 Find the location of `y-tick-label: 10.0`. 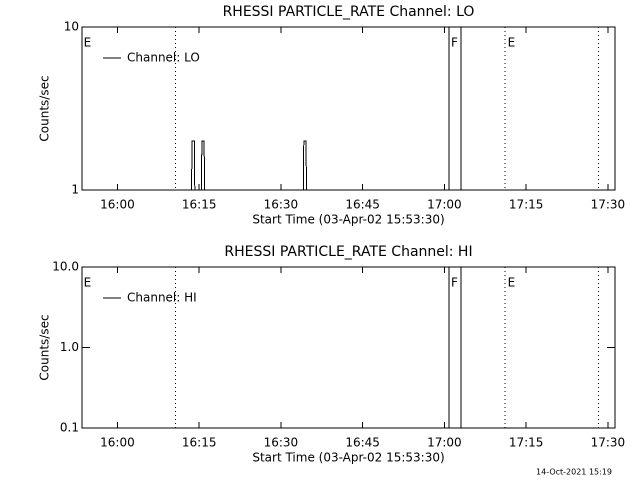

y-tick-label: 10.0 is located at coordinates (65, 267).